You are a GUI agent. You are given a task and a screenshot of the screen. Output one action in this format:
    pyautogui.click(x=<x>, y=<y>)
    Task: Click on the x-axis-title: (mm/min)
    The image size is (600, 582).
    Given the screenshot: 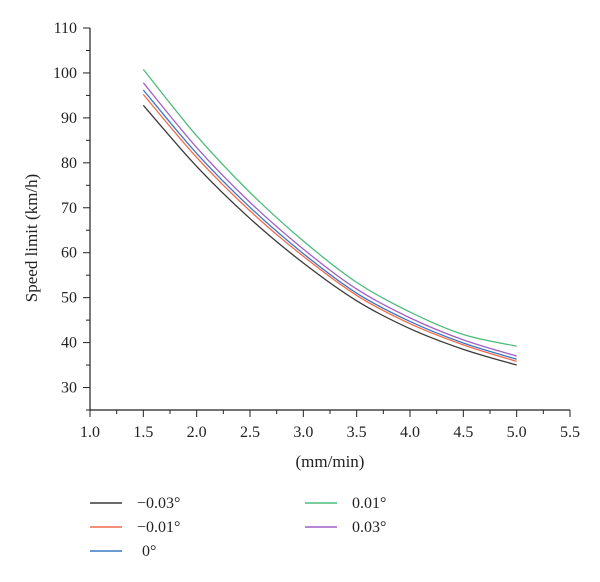 What is the action you would take?
    pyautogui.click(x=330, y=461)
    